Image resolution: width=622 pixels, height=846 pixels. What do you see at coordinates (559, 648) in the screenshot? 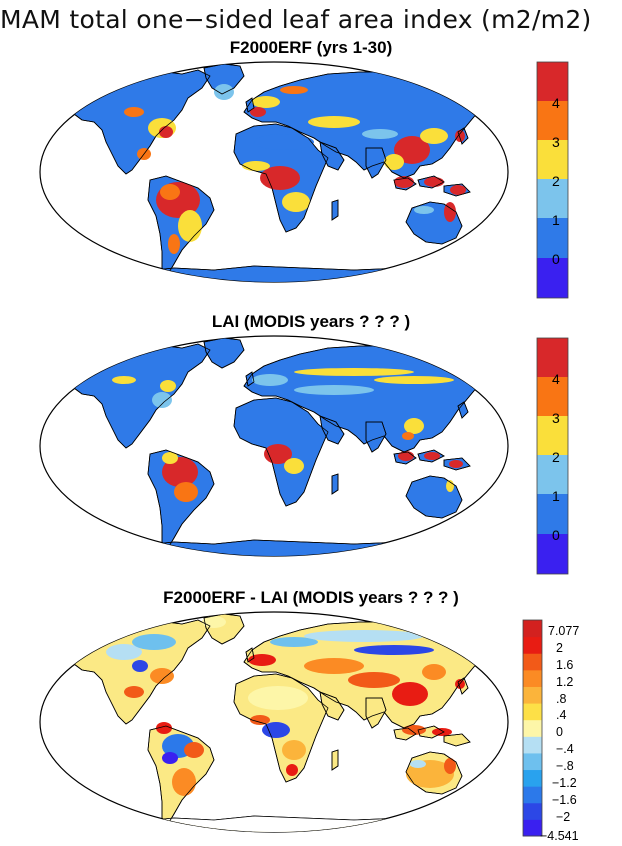
I see `cb3-label-1: 2` at bounding box center [559, 648].